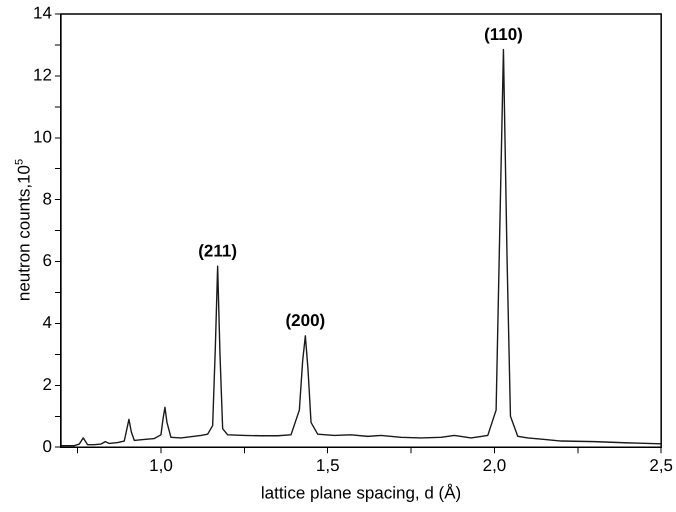 The height and width of the screenshot is (512, 676). I want to click on x-axis-title: lattice plane spacing, d (Å), so click(361, 492).